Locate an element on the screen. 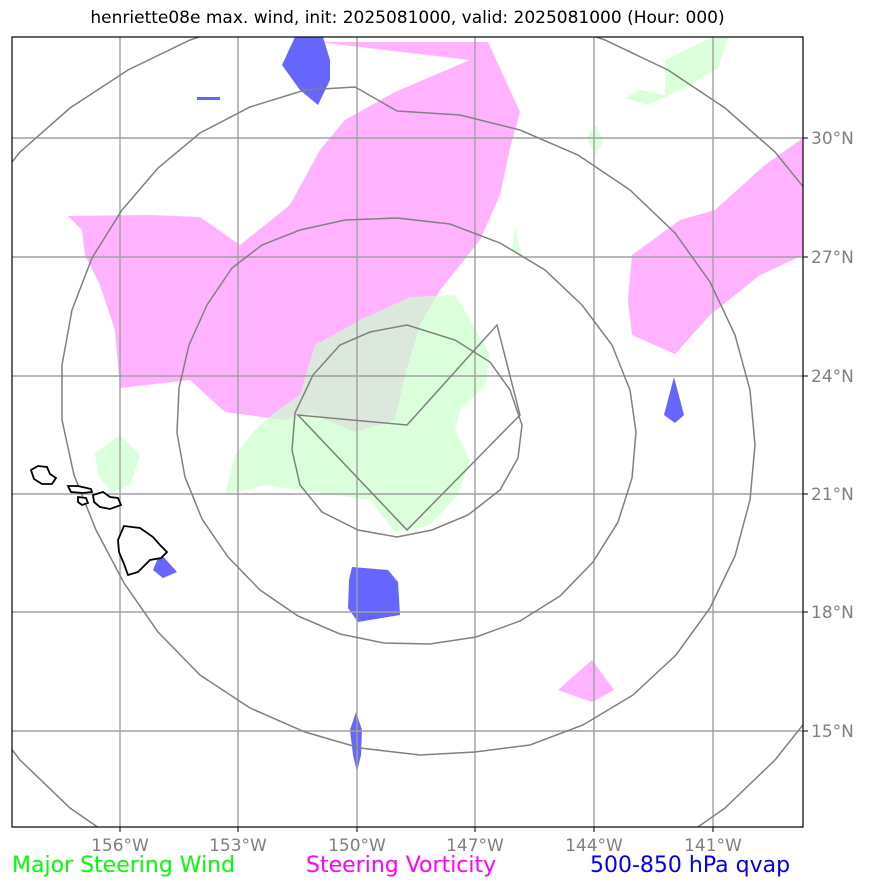 The height and width of the screenshot is (891, 873). lon-label-144w: 144°W is located at coordinates (594, 846).